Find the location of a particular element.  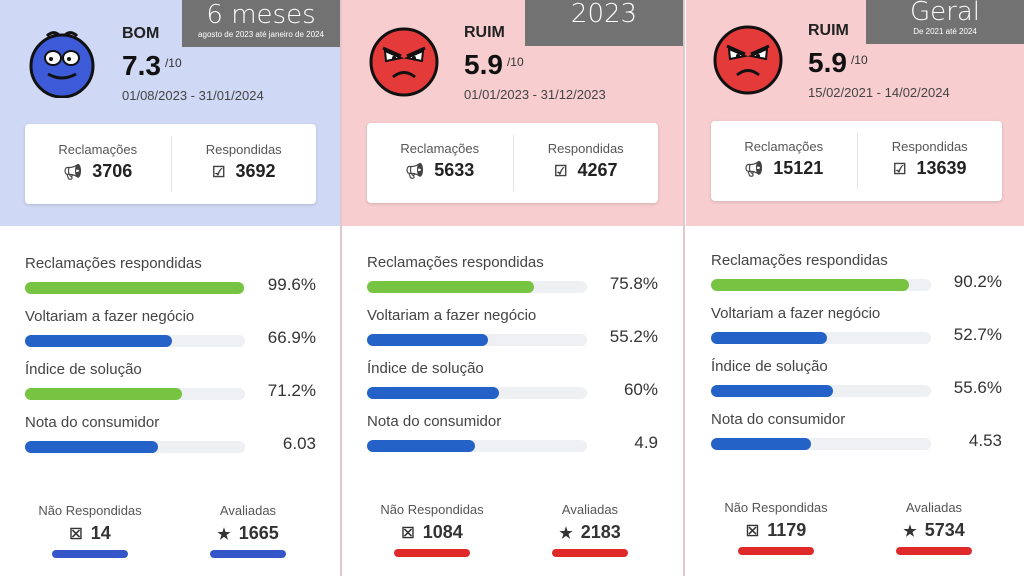

metric-value: 52.7% is located at coordinates (977, 334).